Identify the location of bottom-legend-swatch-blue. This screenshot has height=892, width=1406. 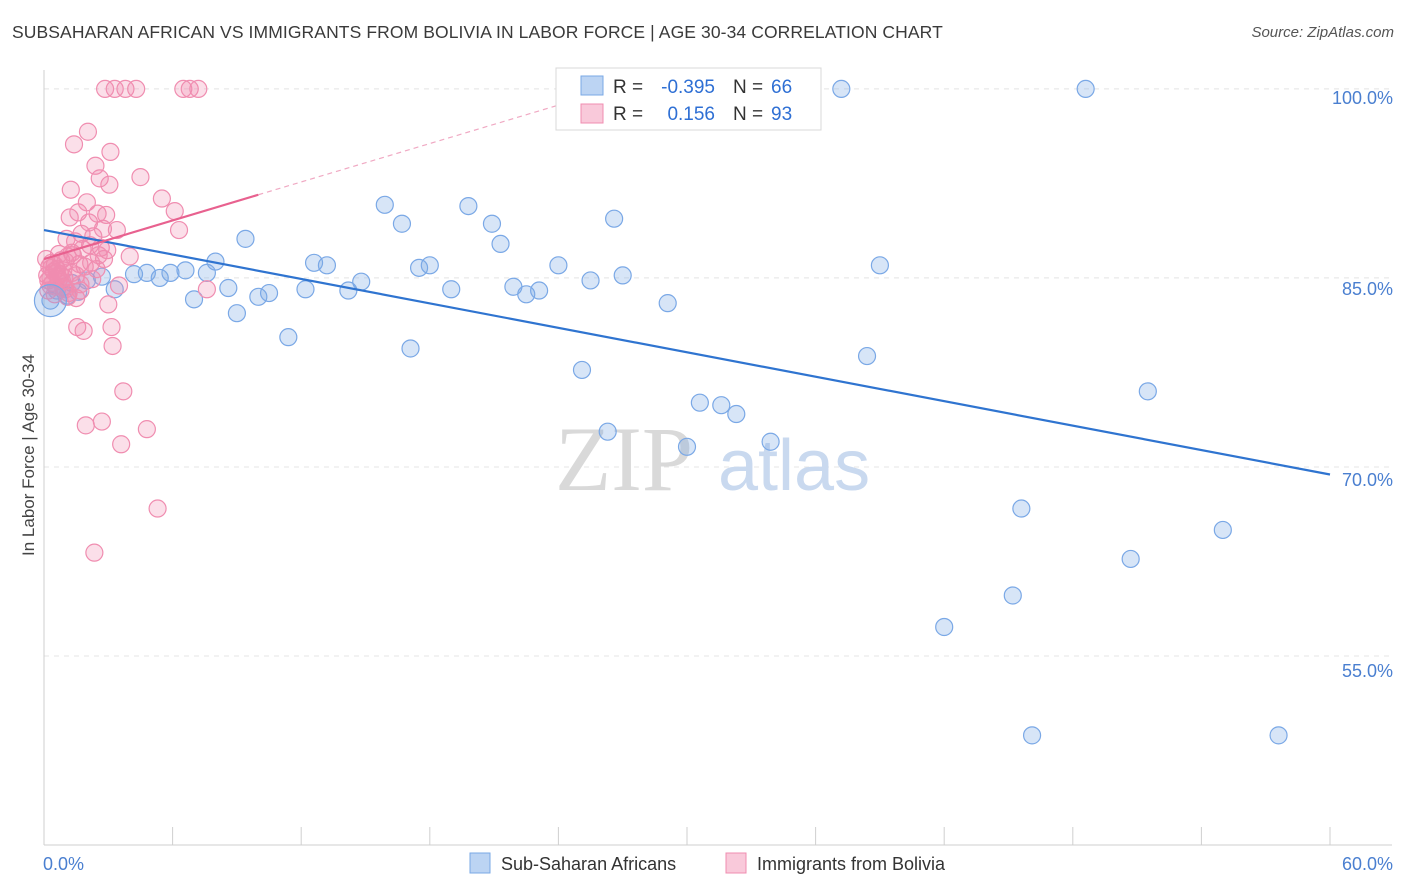
(480, 863).